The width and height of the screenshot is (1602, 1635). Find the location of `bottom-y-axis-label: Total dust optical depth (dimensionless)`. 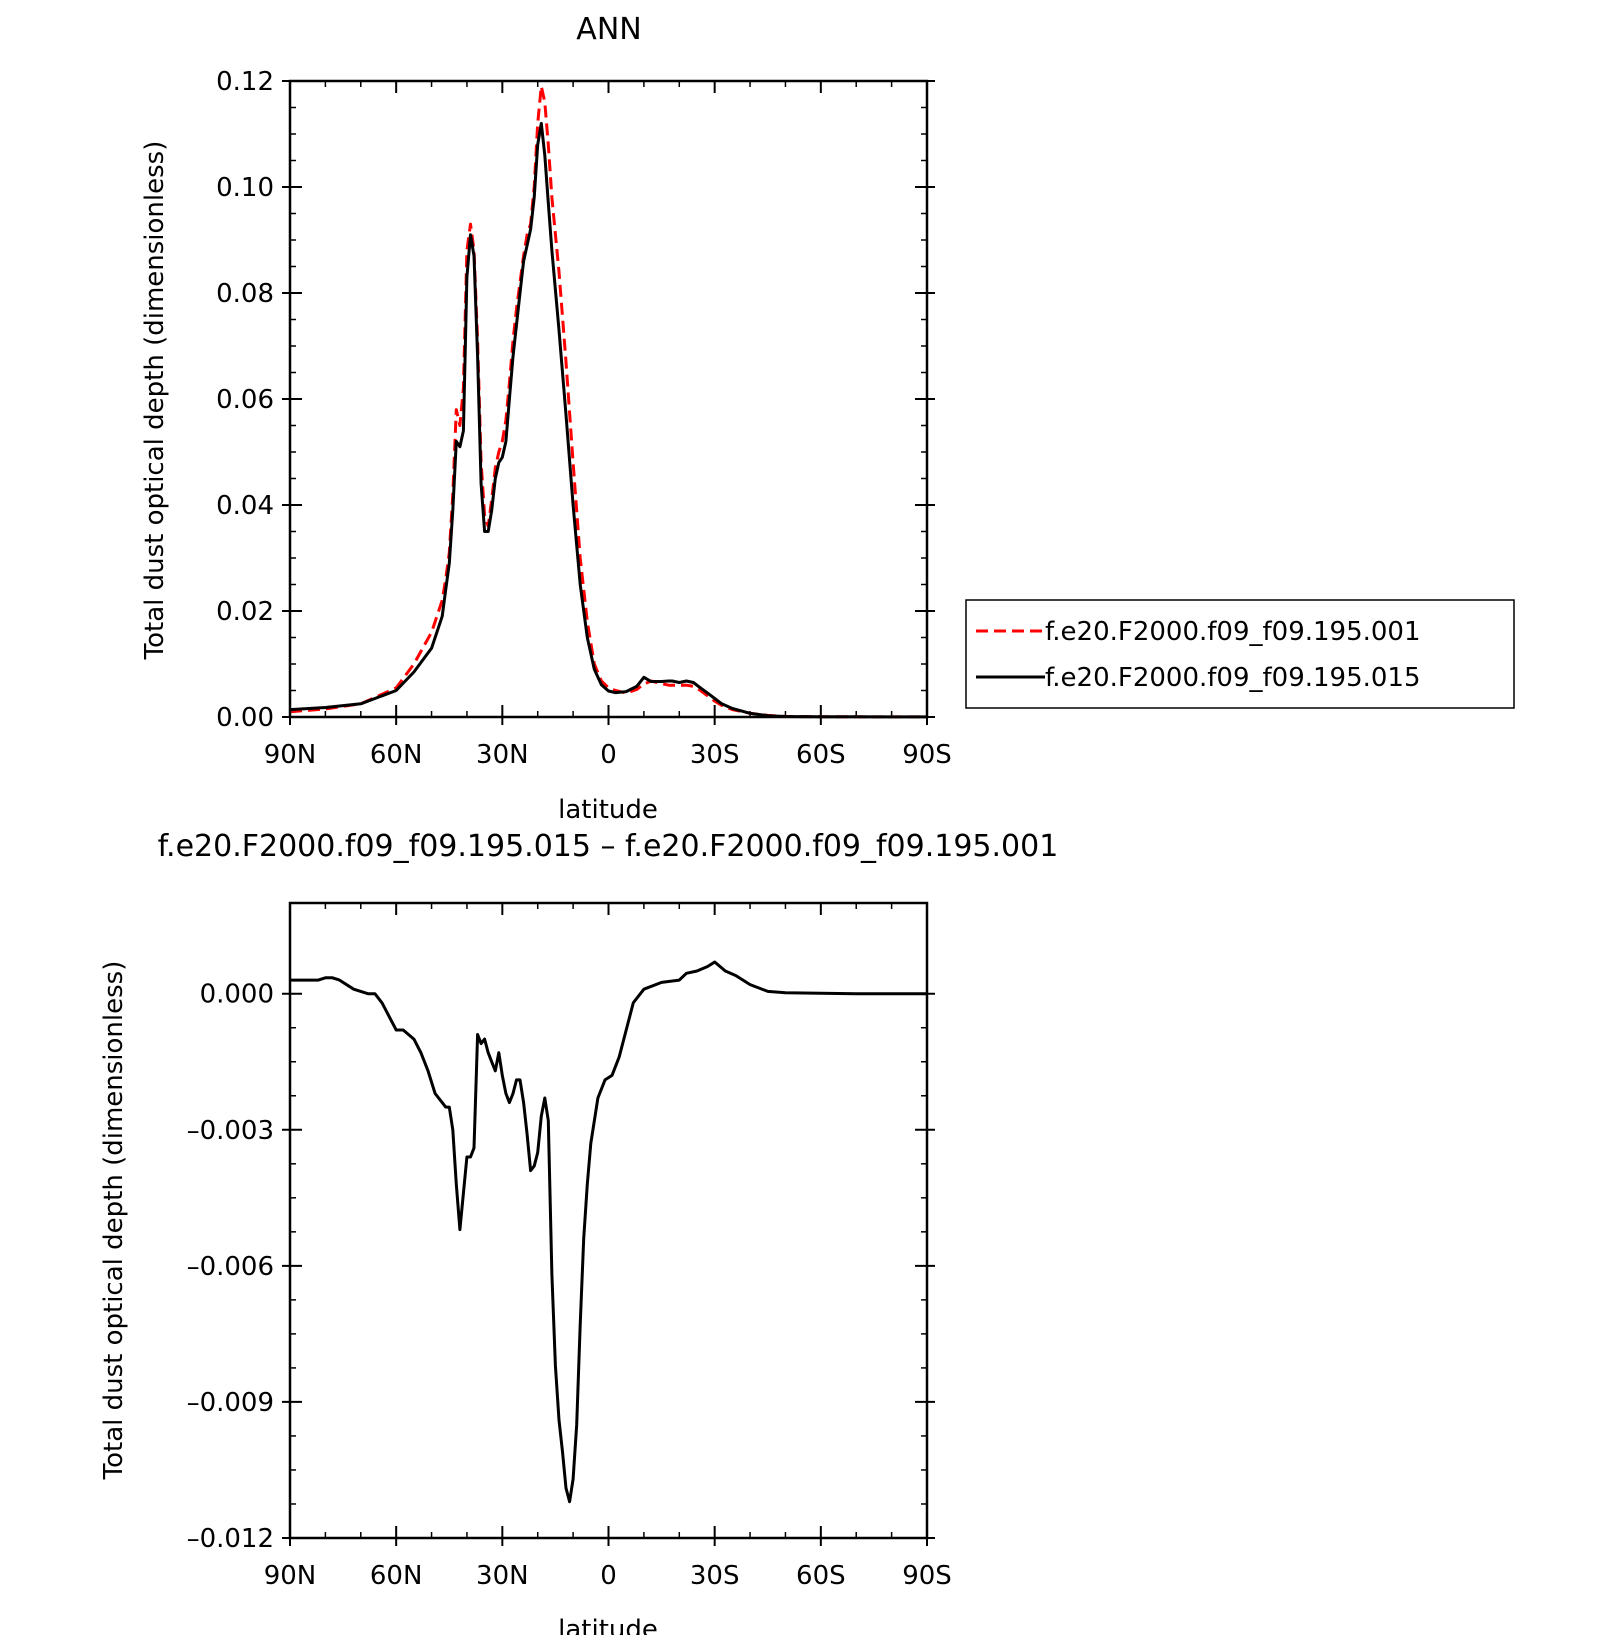

bottom-y-axis-label: Total dust optical depth (dimensionless) is located at coordinates (114, 1221).